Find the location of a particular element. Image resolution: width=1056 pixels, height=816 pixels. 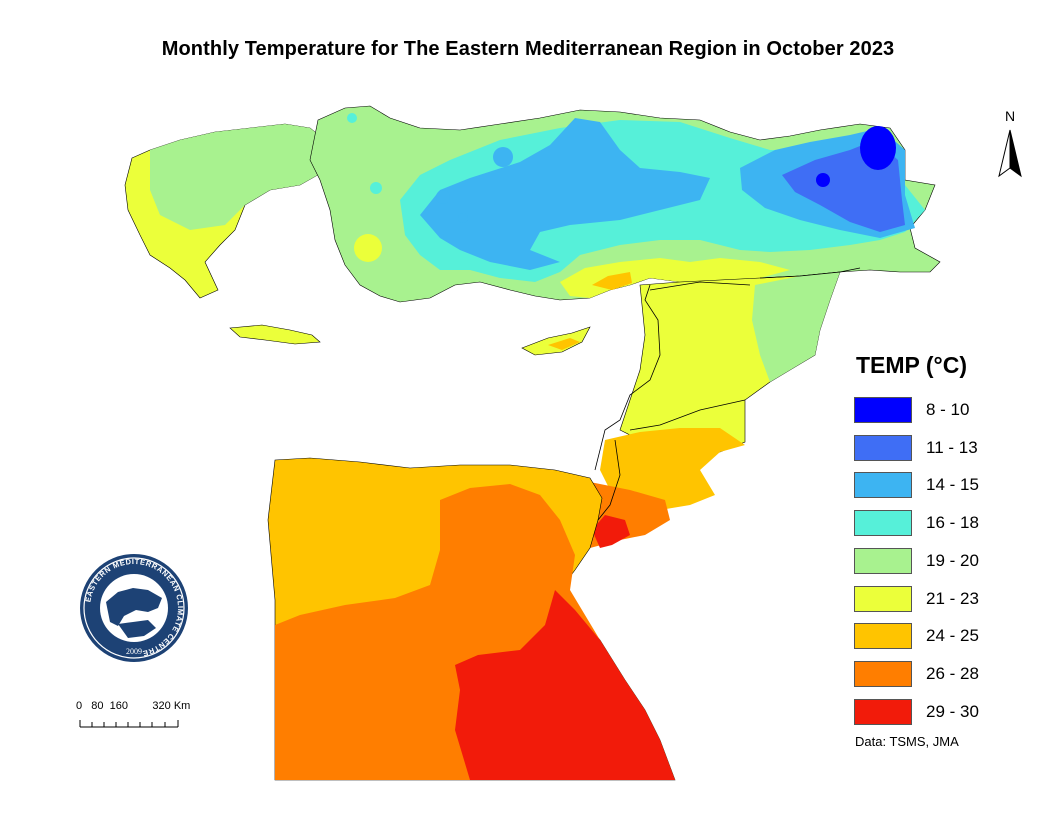

anatolia-cold-spot is located at coordinates (823, 180).